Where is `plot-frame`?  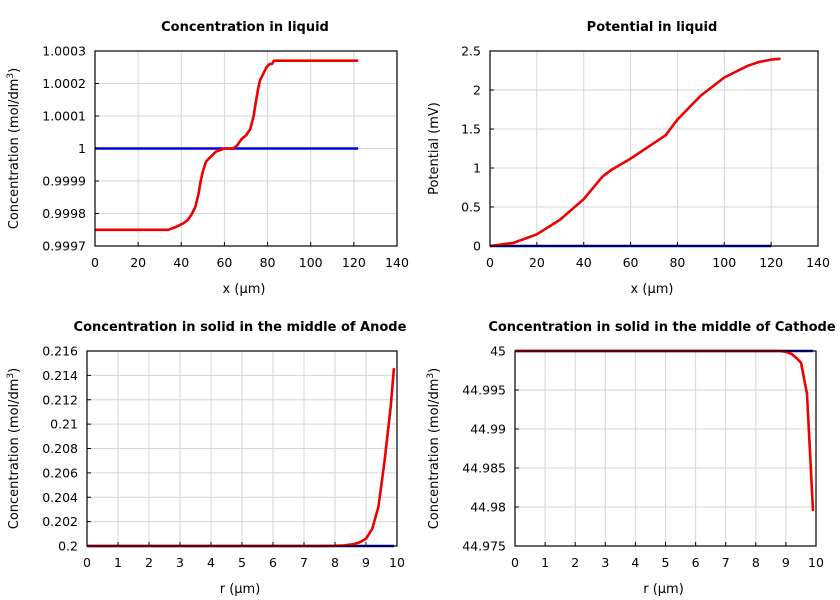 plot-frame is located at coordinates (654, 148).